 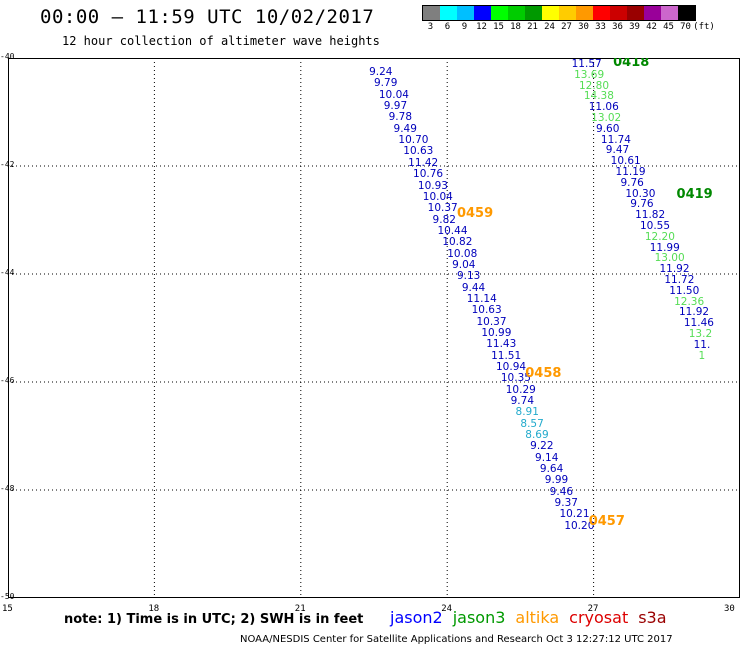 I want to click on track-b-pass-time-label: 0419, so click(x=694, y=195).